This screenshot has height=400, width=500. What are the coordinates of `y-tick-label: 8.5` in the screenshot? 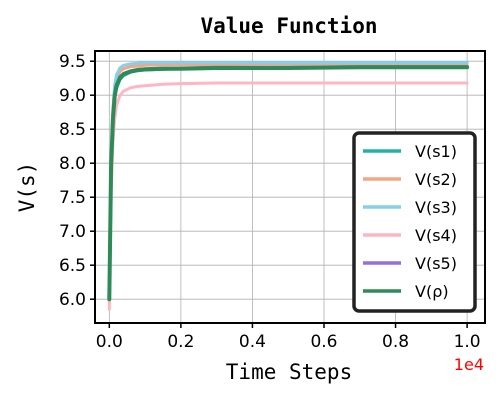 It's located at (72, 130).